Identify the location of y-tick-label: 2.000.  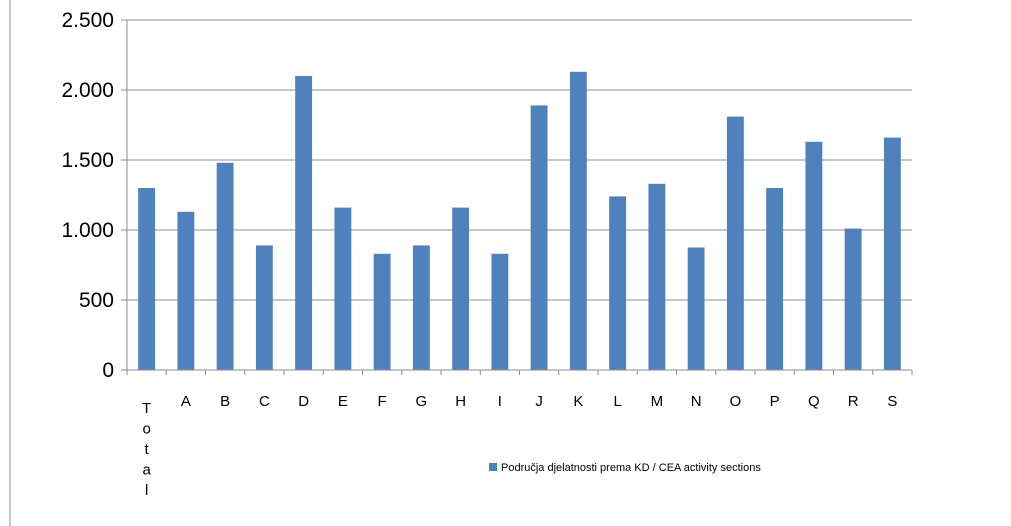
(87, 90).